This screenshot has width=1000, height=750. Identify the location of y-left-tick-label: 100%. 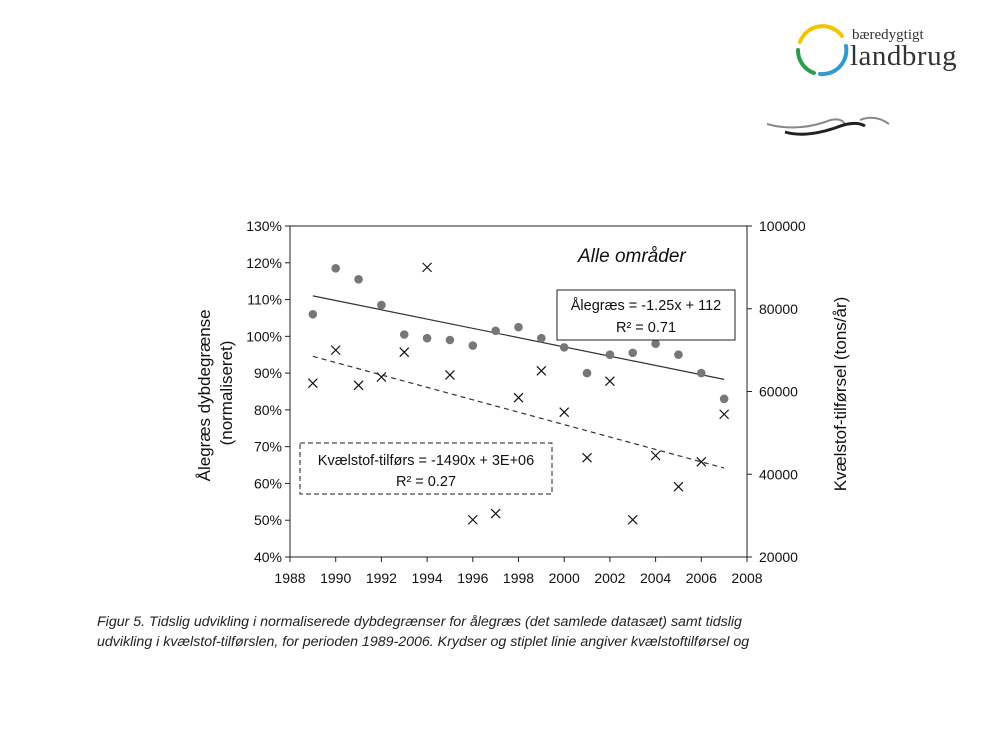
(264, 336).